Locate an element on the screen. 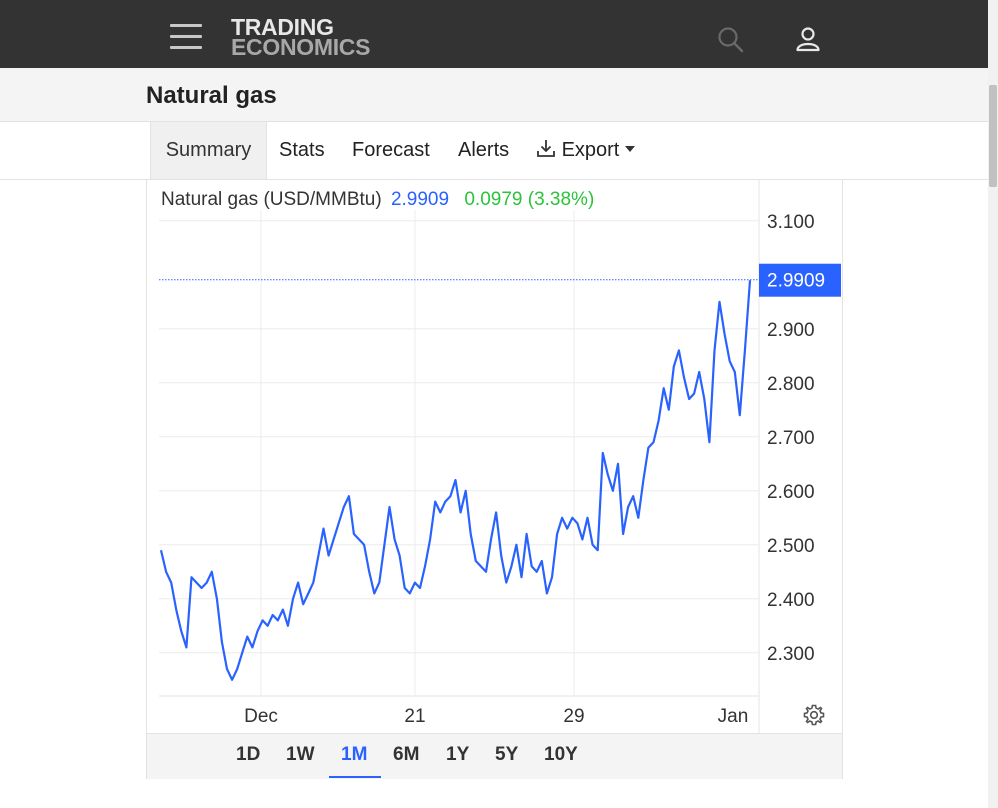 Image resolution: width=998 pixels, height=808 pixels. chart-change-value: 0.0979 (3.38%) is located at coordinates (529, 199).